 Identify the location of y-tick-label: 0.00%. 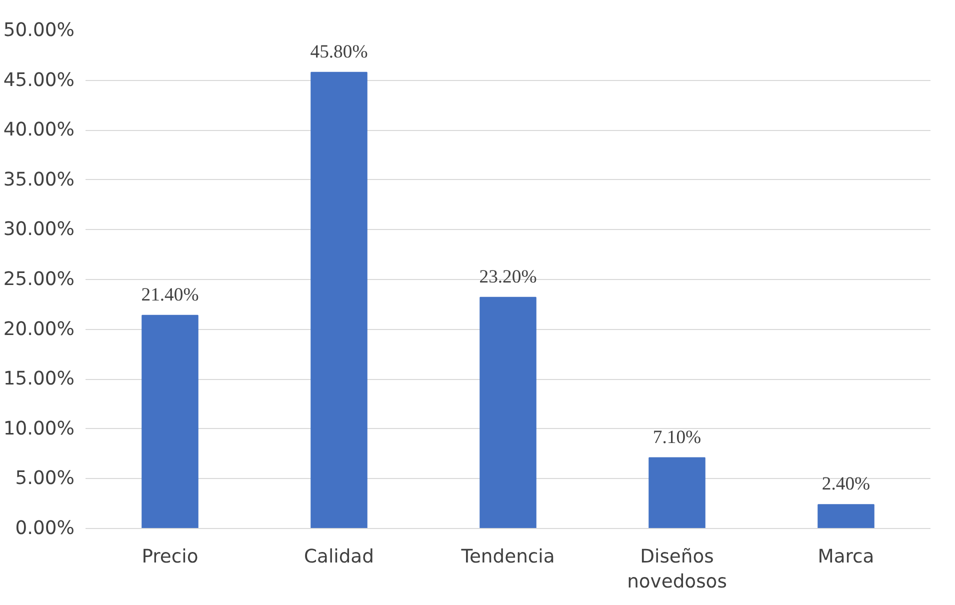
(45, 528).